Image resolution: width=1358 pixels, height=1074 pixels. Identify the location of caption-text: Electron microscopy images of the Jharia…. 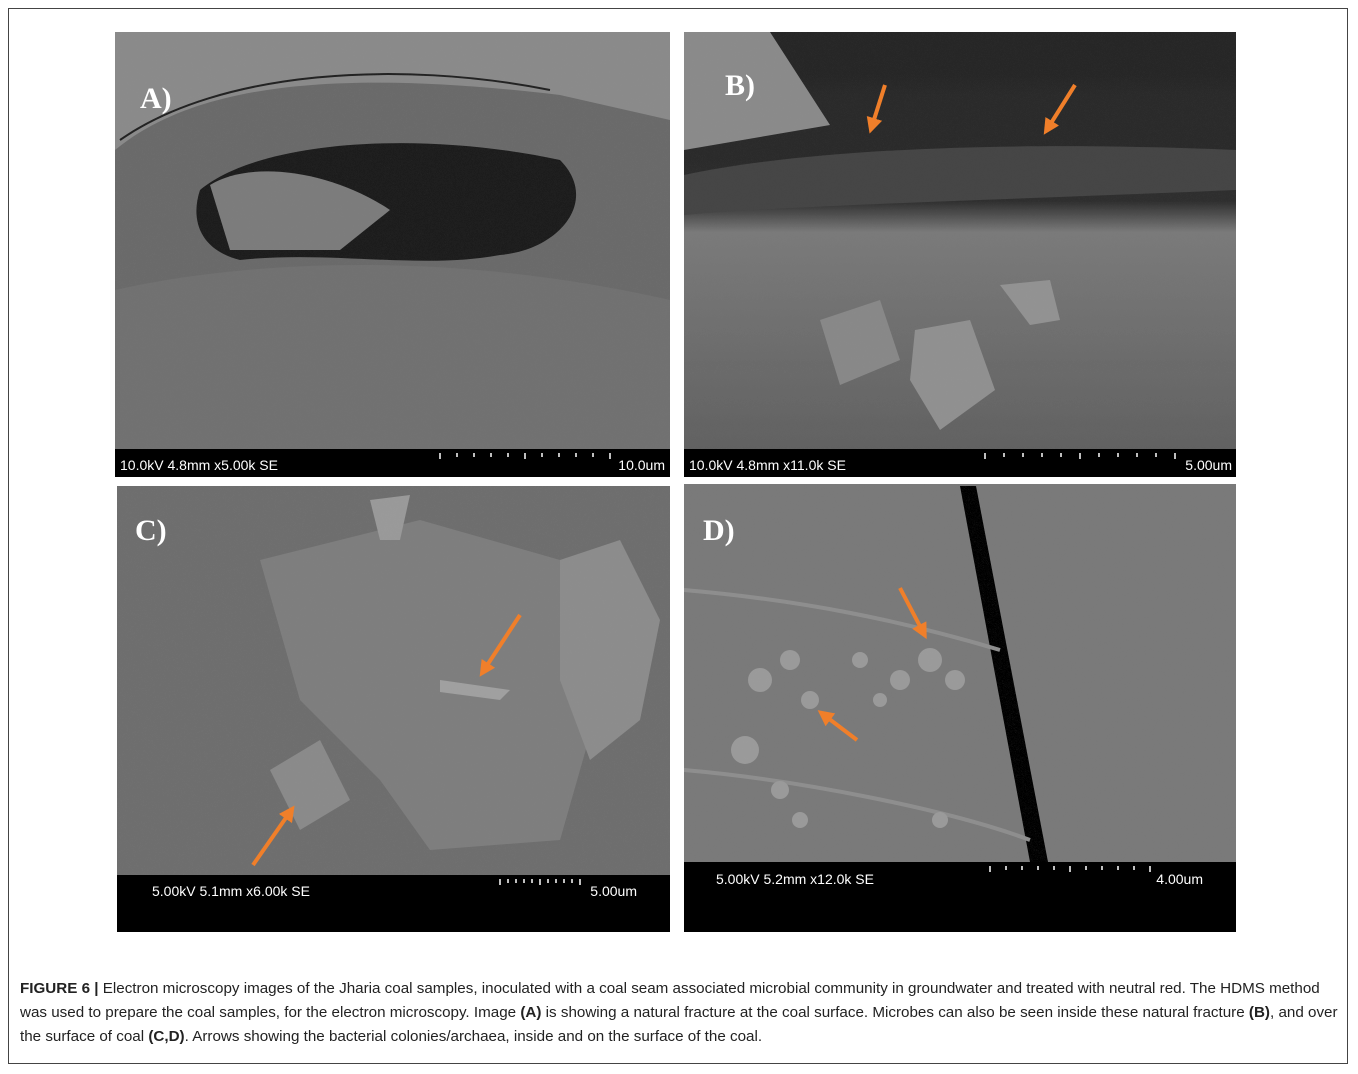
(670, 1000).